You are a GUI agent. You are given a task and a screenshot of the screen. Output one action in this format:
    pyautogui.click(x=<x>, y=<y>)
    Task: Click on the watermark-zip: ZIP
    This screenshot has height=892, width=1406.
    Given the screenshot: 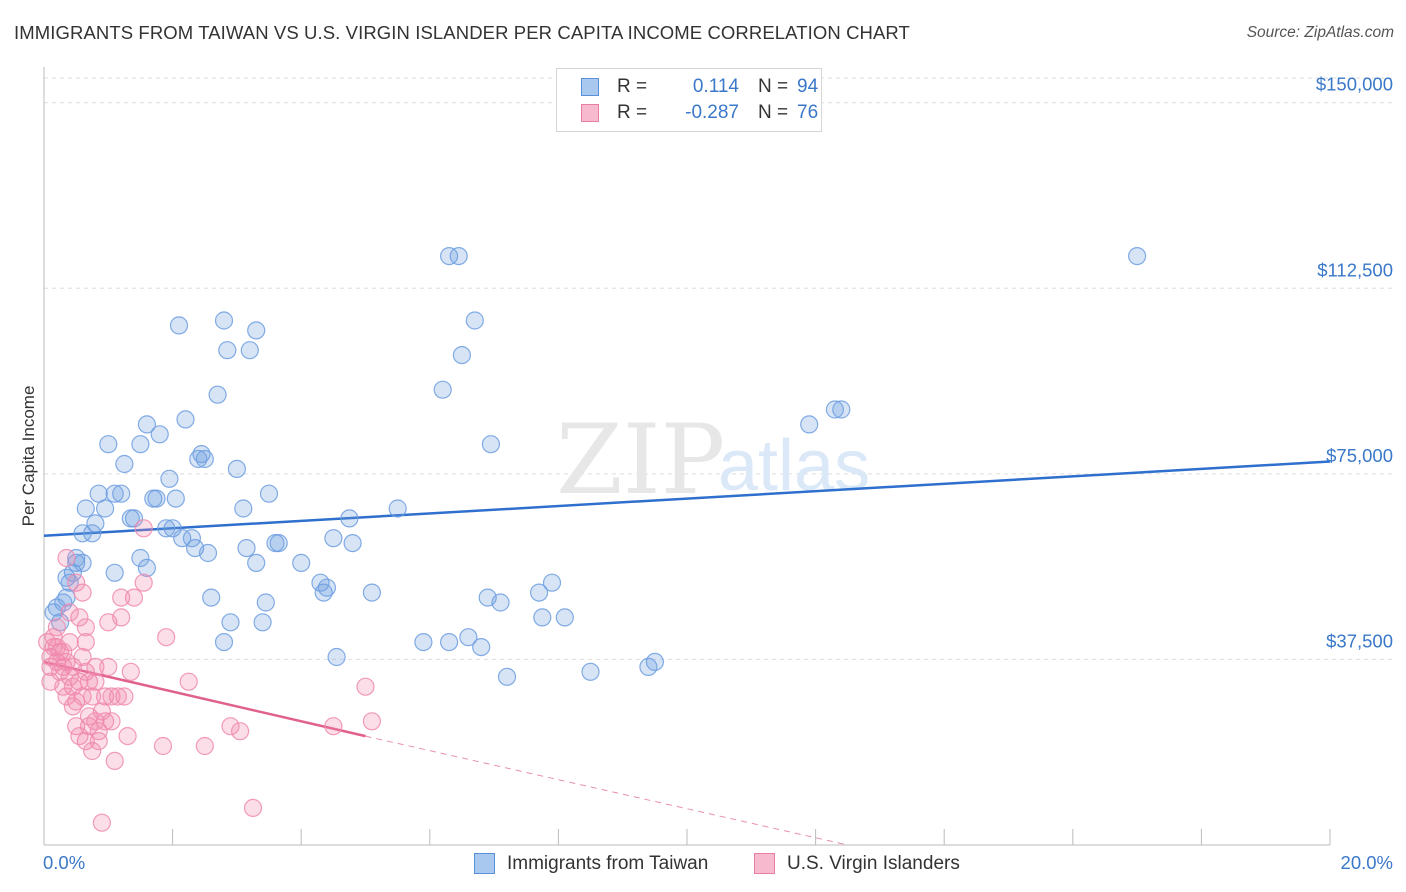 What is the action you would take?
    pyautogui.click(x=640, y=460)
    